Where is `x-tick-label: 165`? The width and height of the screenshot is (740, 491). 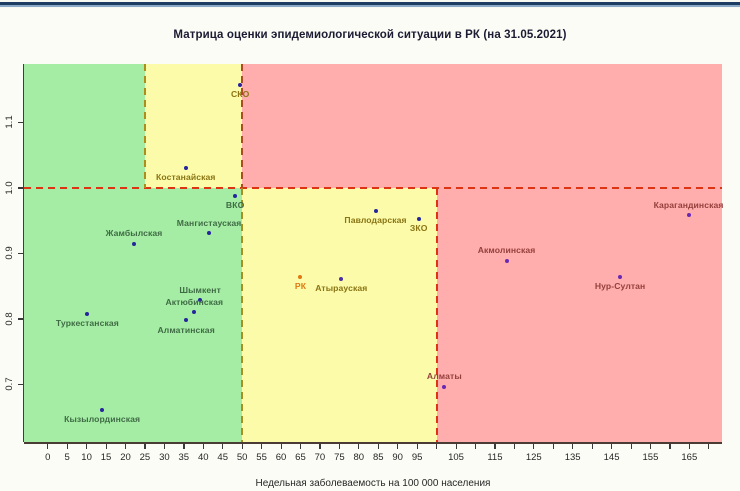 x-tick-label: 165 is located at coordinates (689, 457).